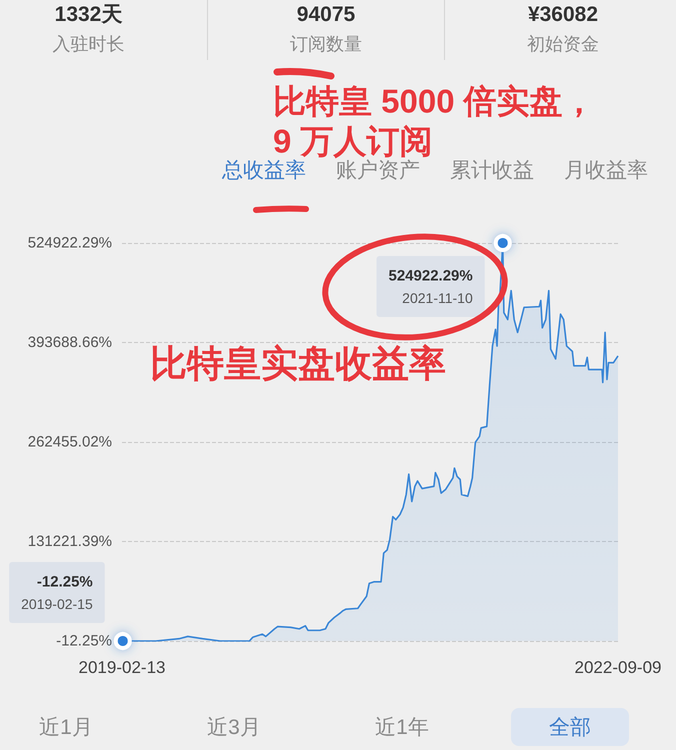  What do you see at coordinates (70, 541) in the screenshot?
I see `y-tick-label: 131221.39%` at bounding box center [70, 541].